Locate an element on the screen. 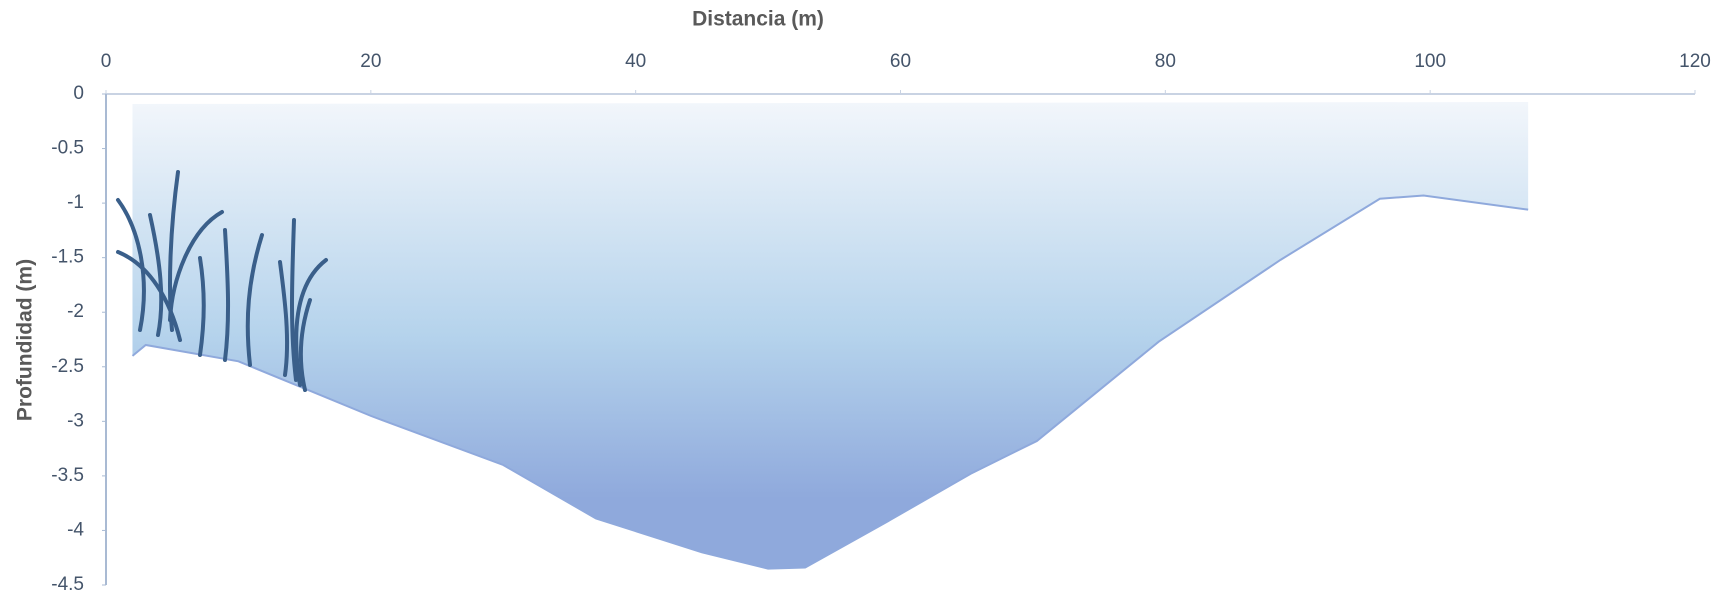 This screenshot has width=1730, height=596. y-tick-label: -2 is located at coordinates (75, 311).